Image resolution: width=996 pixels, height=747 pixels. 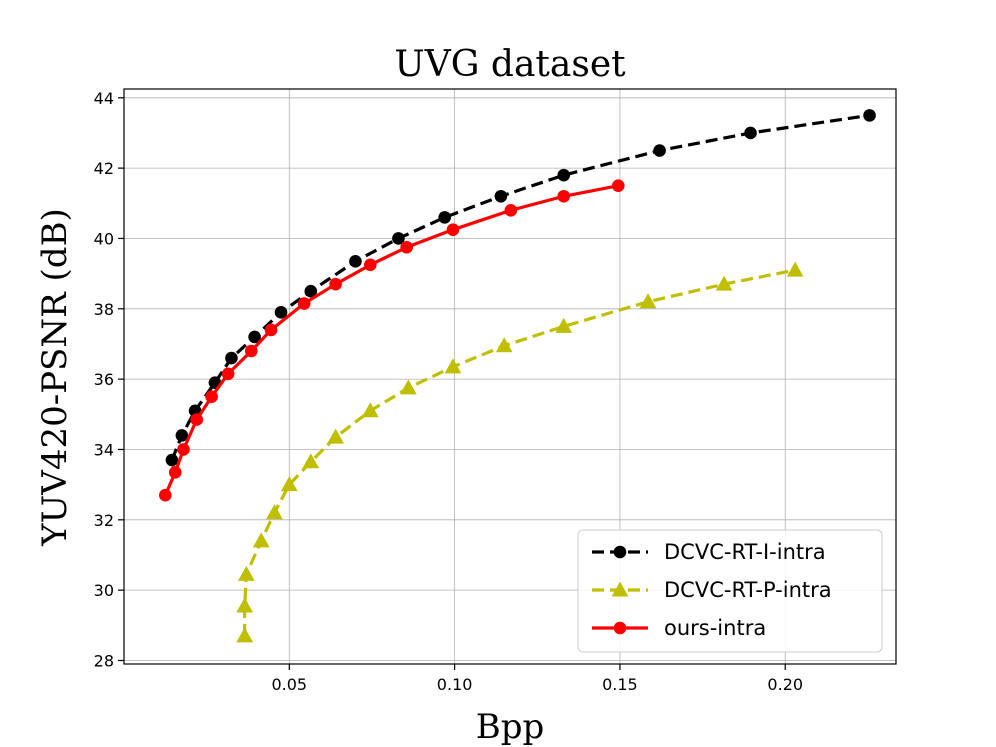 I want to click on y-tick-label: 36, so click(x=104, y=379).